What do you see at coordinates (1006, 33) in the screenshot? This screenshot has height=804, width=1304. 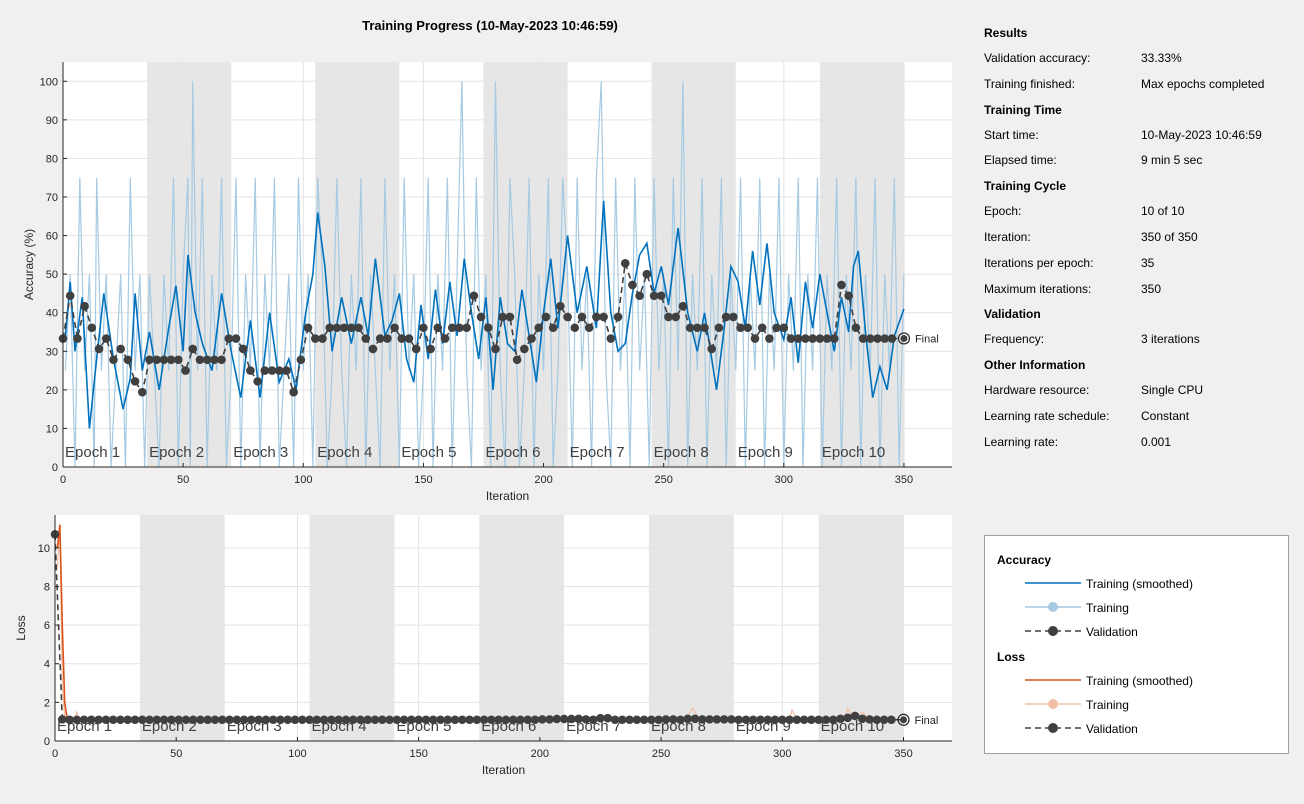 I see `section-title: Results` at bounding box center [1006, 33].